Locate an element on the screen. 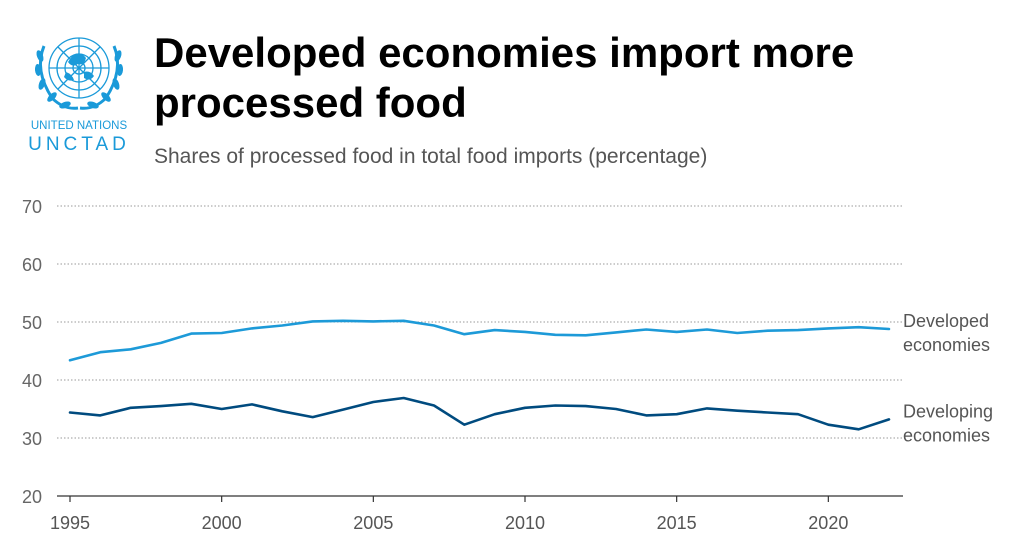 This screenshot has width=1030, height=553. unctad-logo: UNITED NATIONS UNCTAD is located at coordinates (79, 89).